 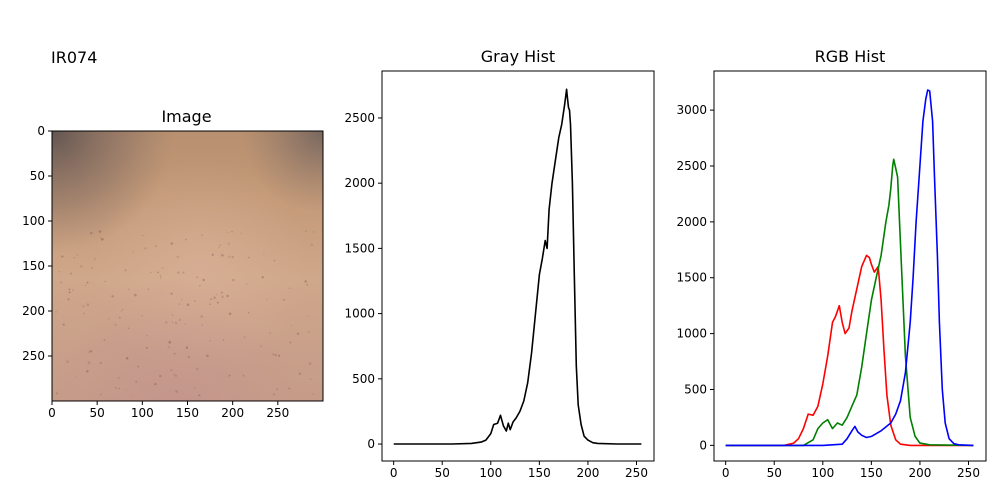 I want to click on image-x-tick-label: 0, so click(x=52, y=413).